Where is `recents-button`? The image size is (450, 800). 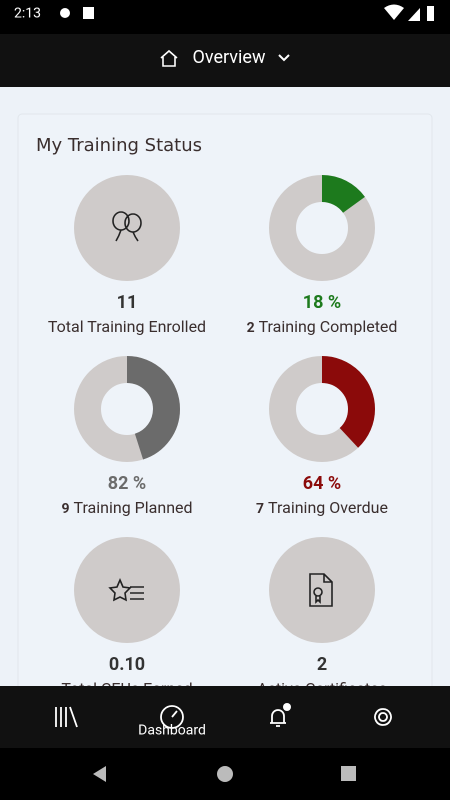 recents-button is located at coordinates (348, 773).